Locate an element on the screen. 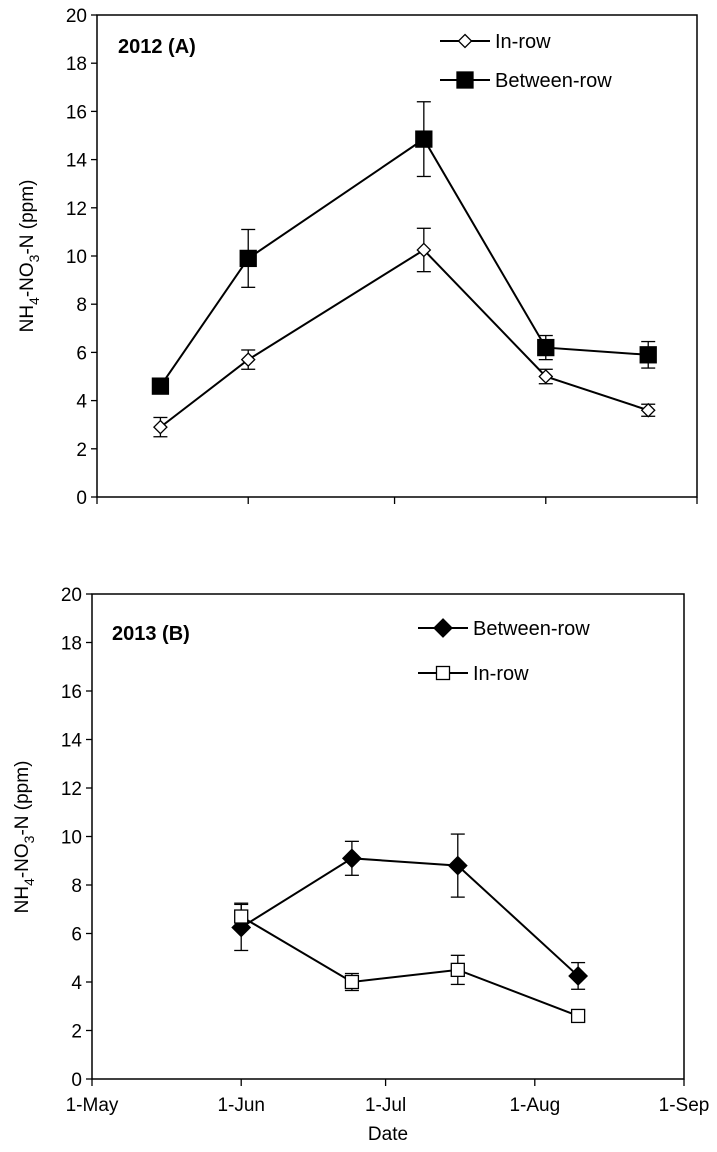 This screenshot has height=1152, width=717. series-layer is located at coordinates (410, 928).